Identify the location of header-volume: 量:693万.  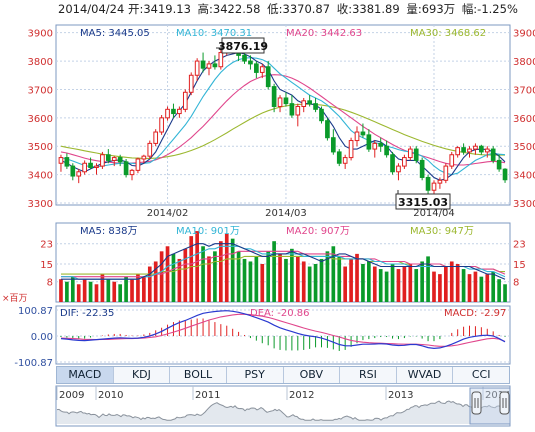
(430, 9).